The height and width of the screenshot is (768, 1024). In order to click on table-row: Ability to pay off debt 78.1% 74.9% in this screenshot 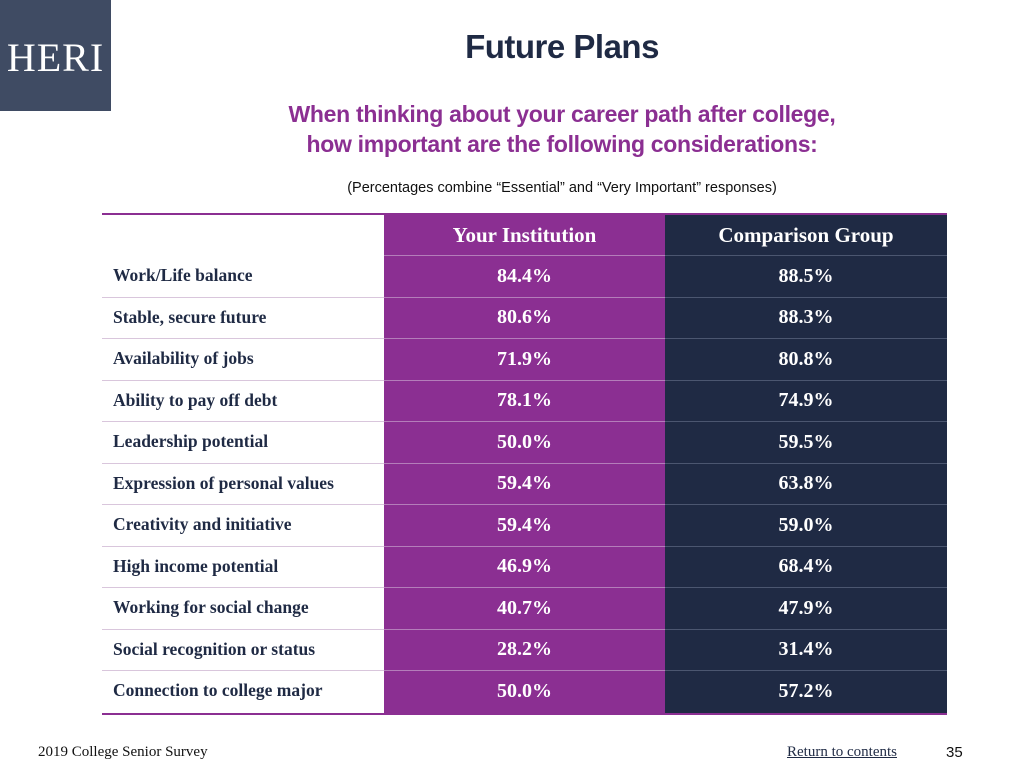, I will do `click(524, 401)`.